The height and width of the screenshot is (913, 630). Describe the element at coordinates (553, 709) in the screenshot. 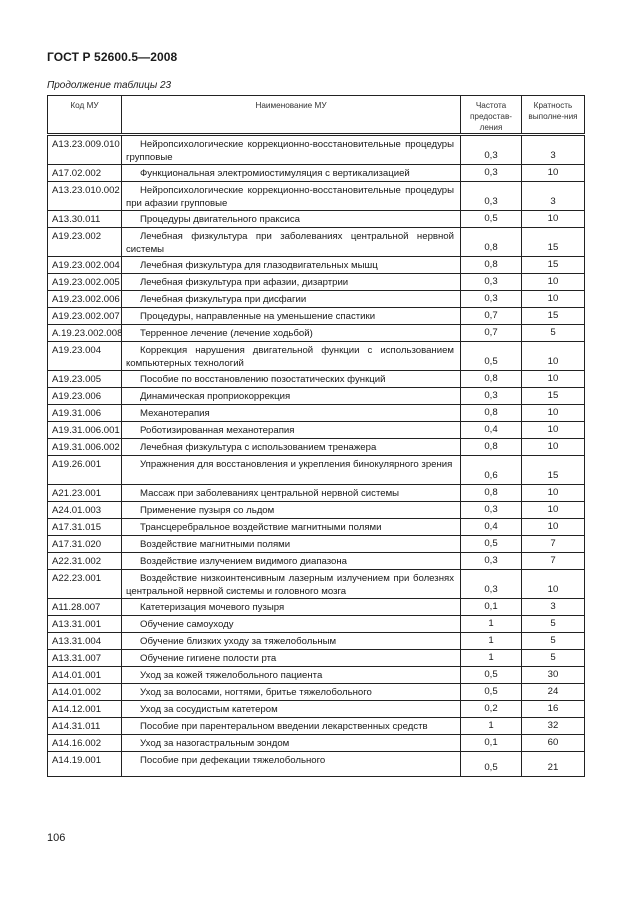

I see `multiplicity-cell: 16` at that location.